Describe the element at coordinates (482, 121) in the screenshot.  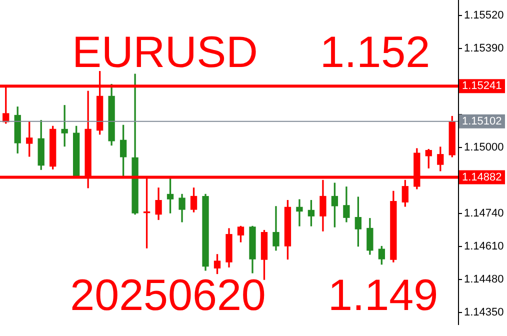
I see `ref-line-label: 1.15102` at that location.